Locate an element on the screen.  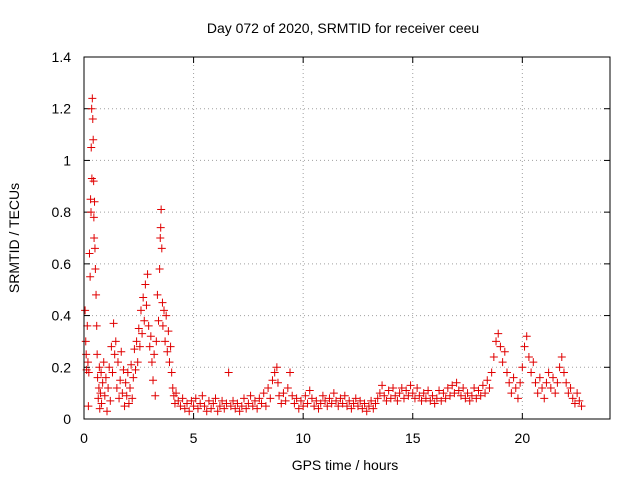
y-tick-label: 1.4 is located at coordinates (62, 57).